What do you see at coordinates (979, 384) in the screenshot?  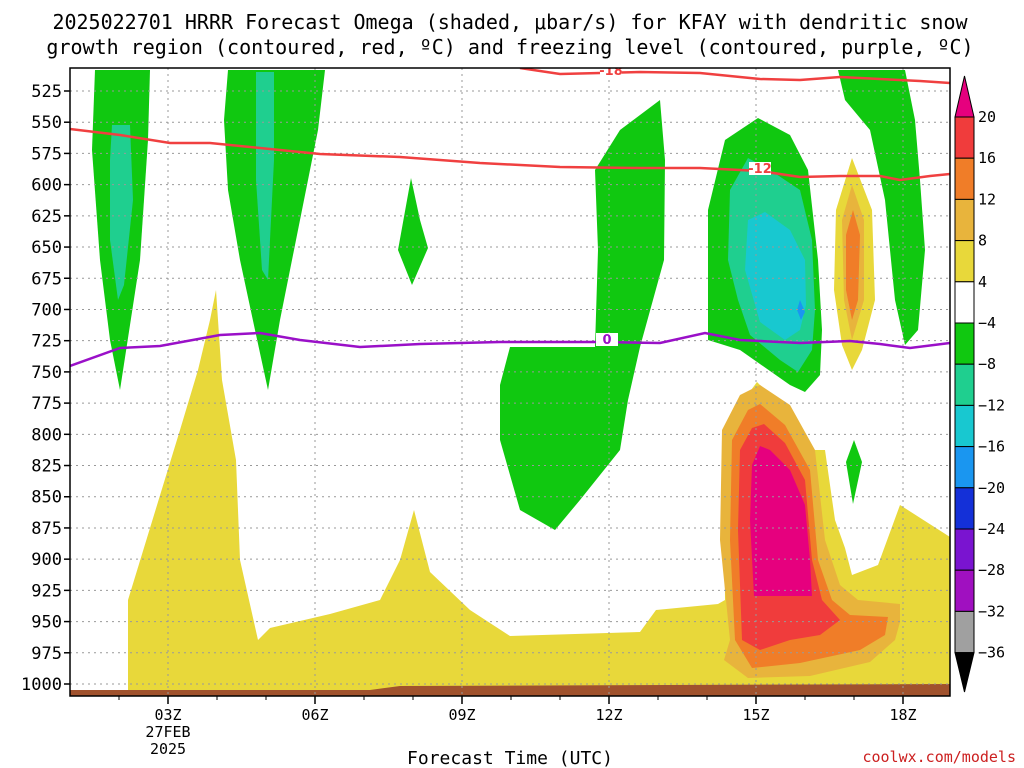 I see `colorbar: 20 16 12 8 4 −4 −8 −12 −16 −20 −24 −28 −32 −36` at bounding box center [979, 384].